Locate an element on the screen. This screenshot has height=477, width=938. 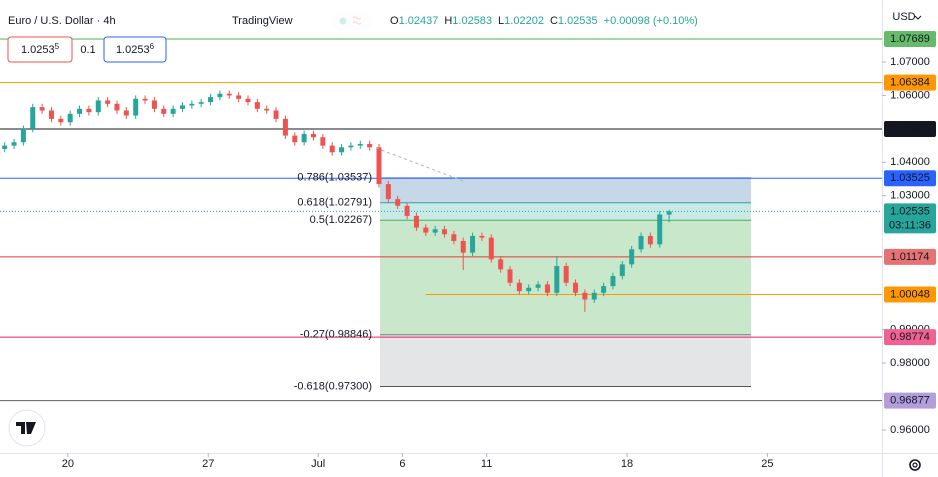
x-tick-label: 11 is located at coordinates (486, 464).